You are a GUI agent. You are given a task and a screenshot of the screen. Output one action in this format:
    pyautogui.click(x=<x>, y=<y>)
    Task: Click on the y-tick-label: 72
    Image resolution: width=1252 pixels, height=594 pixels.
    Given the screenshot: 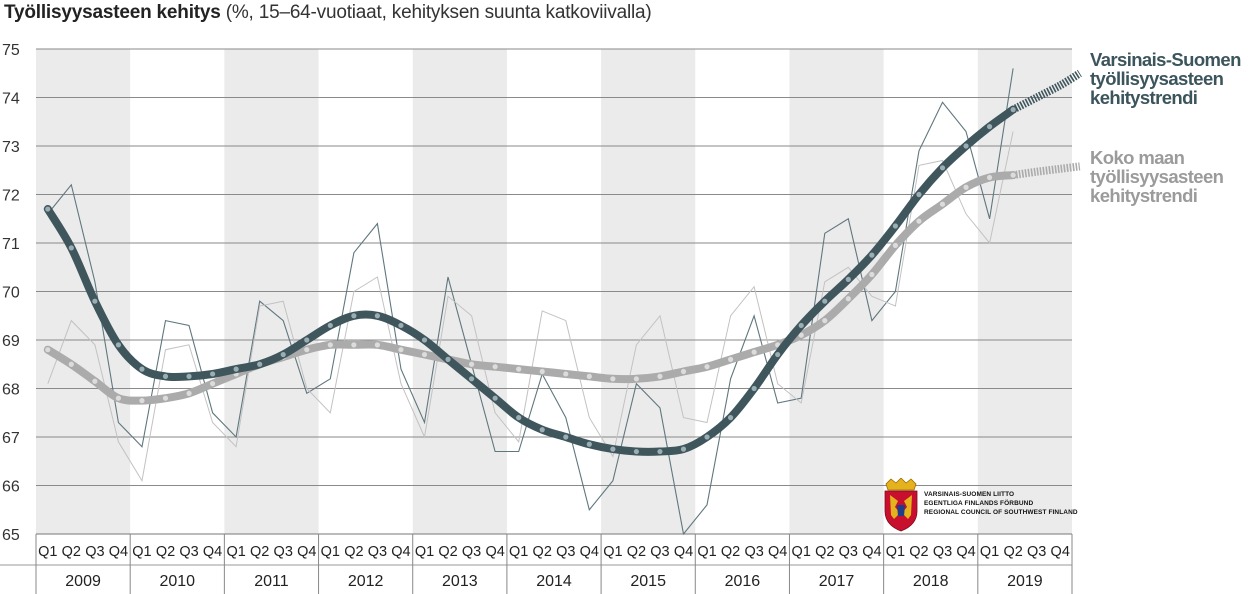 What is the action you would take?
    pyautogui.click(x=11, y=196)
    